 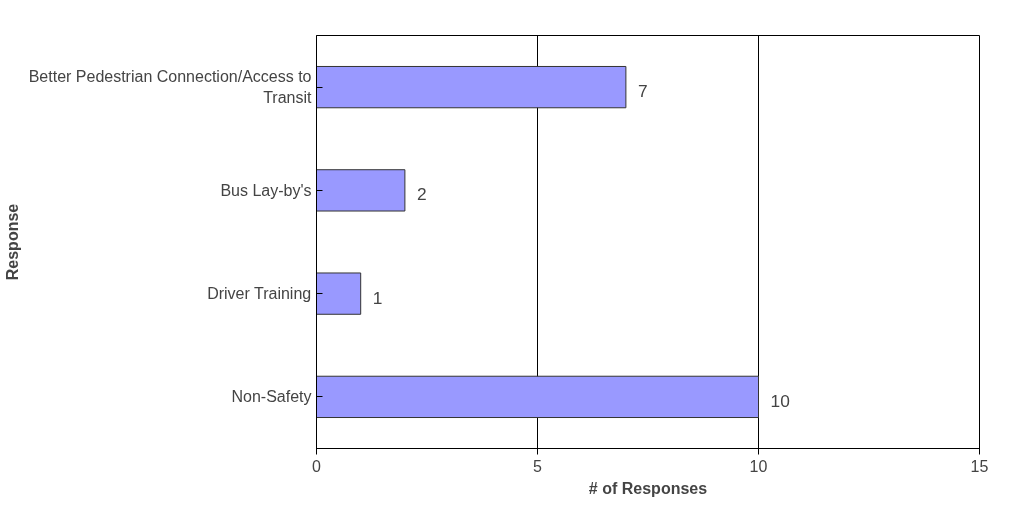 I want to click on x-tick-label: 0, so click(x=317, y=466).